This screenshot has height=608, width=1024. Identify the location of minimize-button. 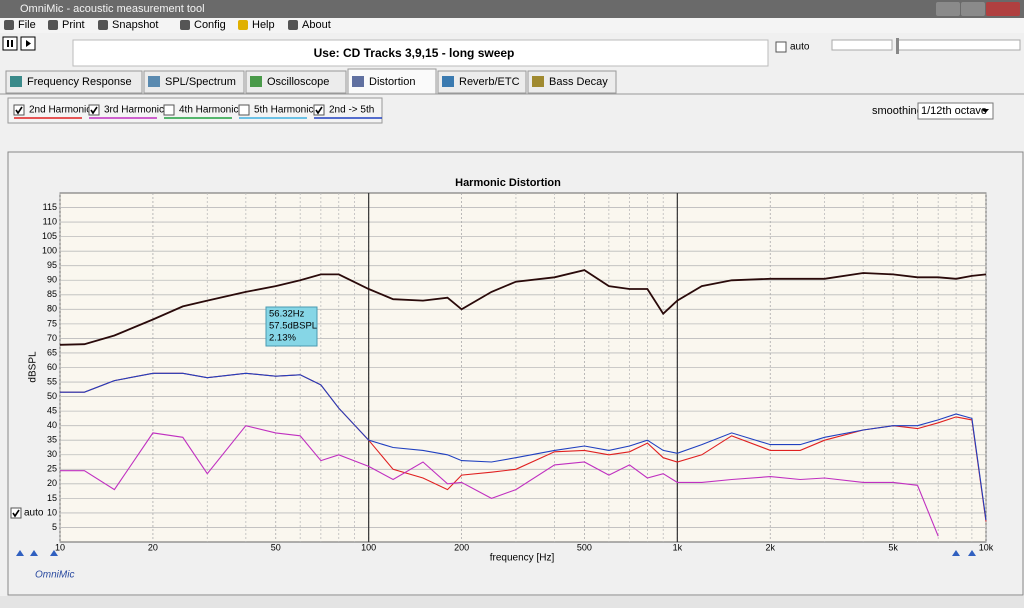
(948, 9).